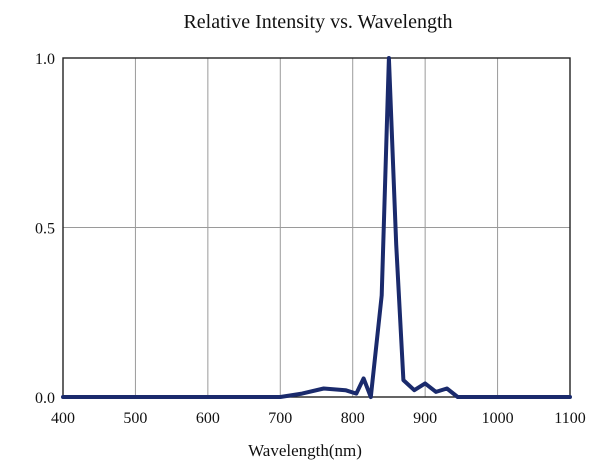 The height and width of the screenshot is (467, 592). What do you see at coordinates (135, 418) in the screenshot?
I see `x-tick-label: 500` at bounding box center [135, 418].